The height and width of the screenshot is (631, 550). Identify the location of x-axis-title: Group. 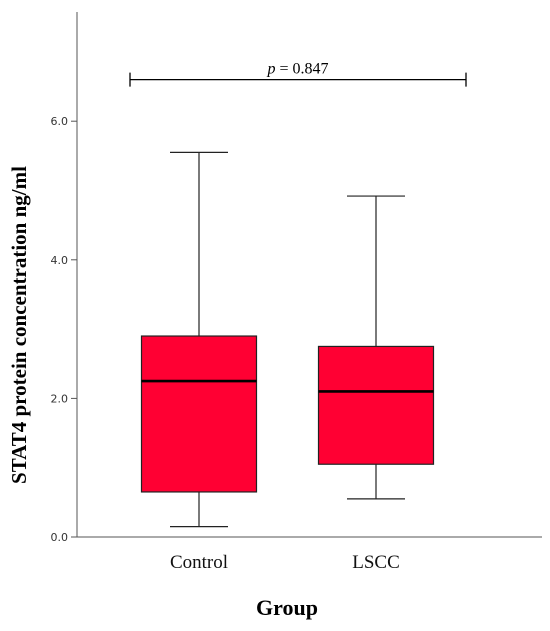
(287, 607).